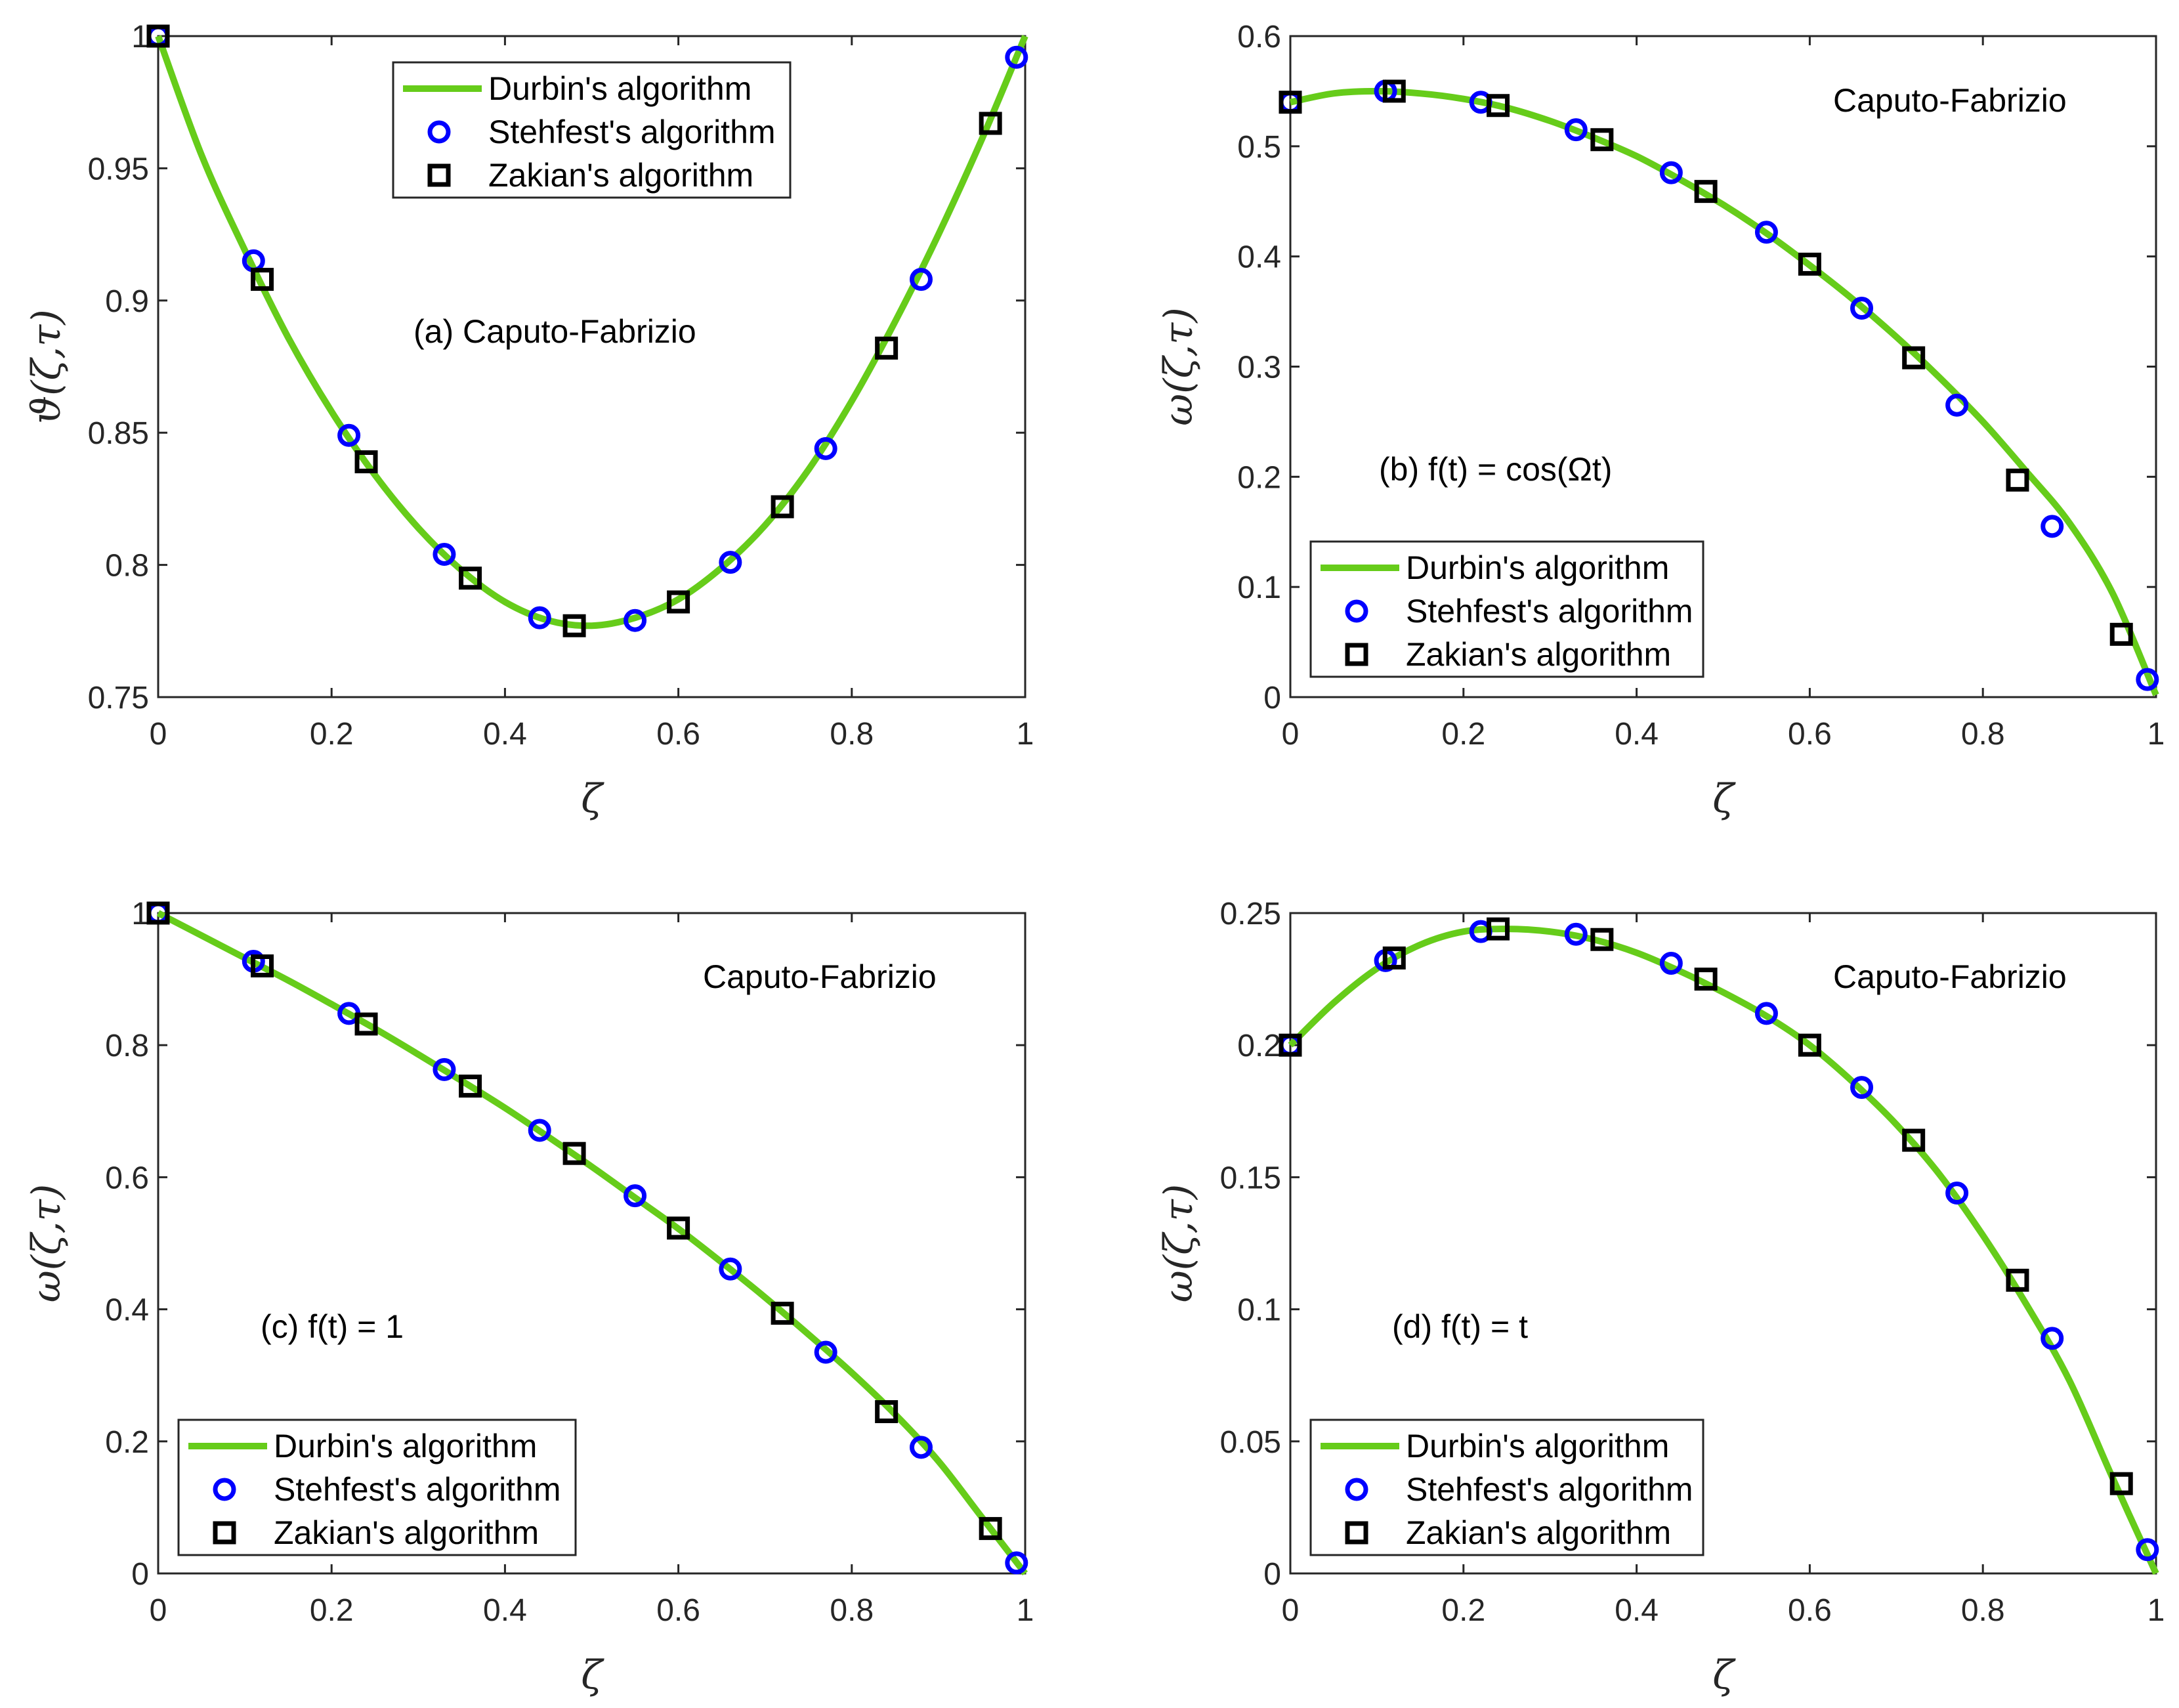 This screenshot has width=2179, height=1708. What do you see at coordinates (140, 914) in the screenshot?
I see `y-tick-label: 1` at bounding box center [140, 914].